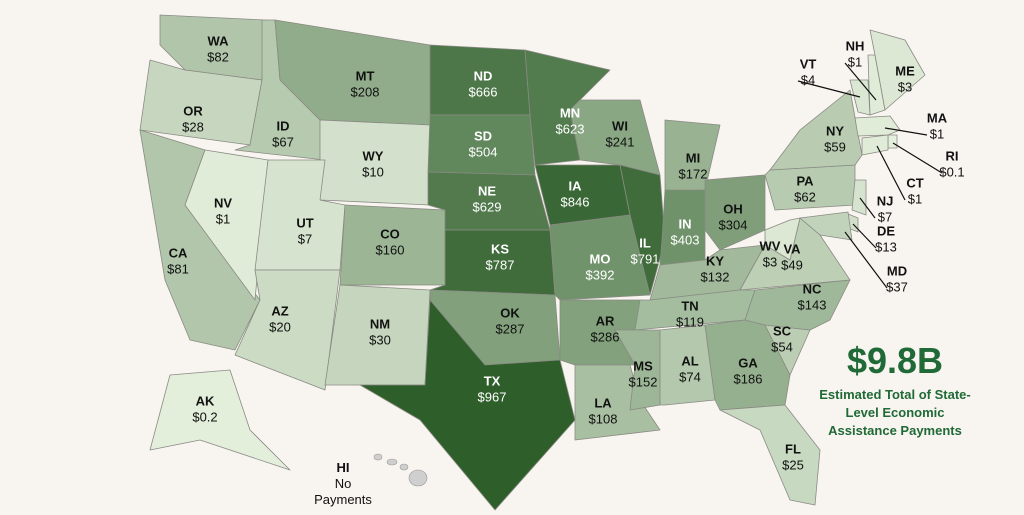 The height and width of the screenshot is (515, 1024). I want to click on state-value: $241, so click(620, 141).